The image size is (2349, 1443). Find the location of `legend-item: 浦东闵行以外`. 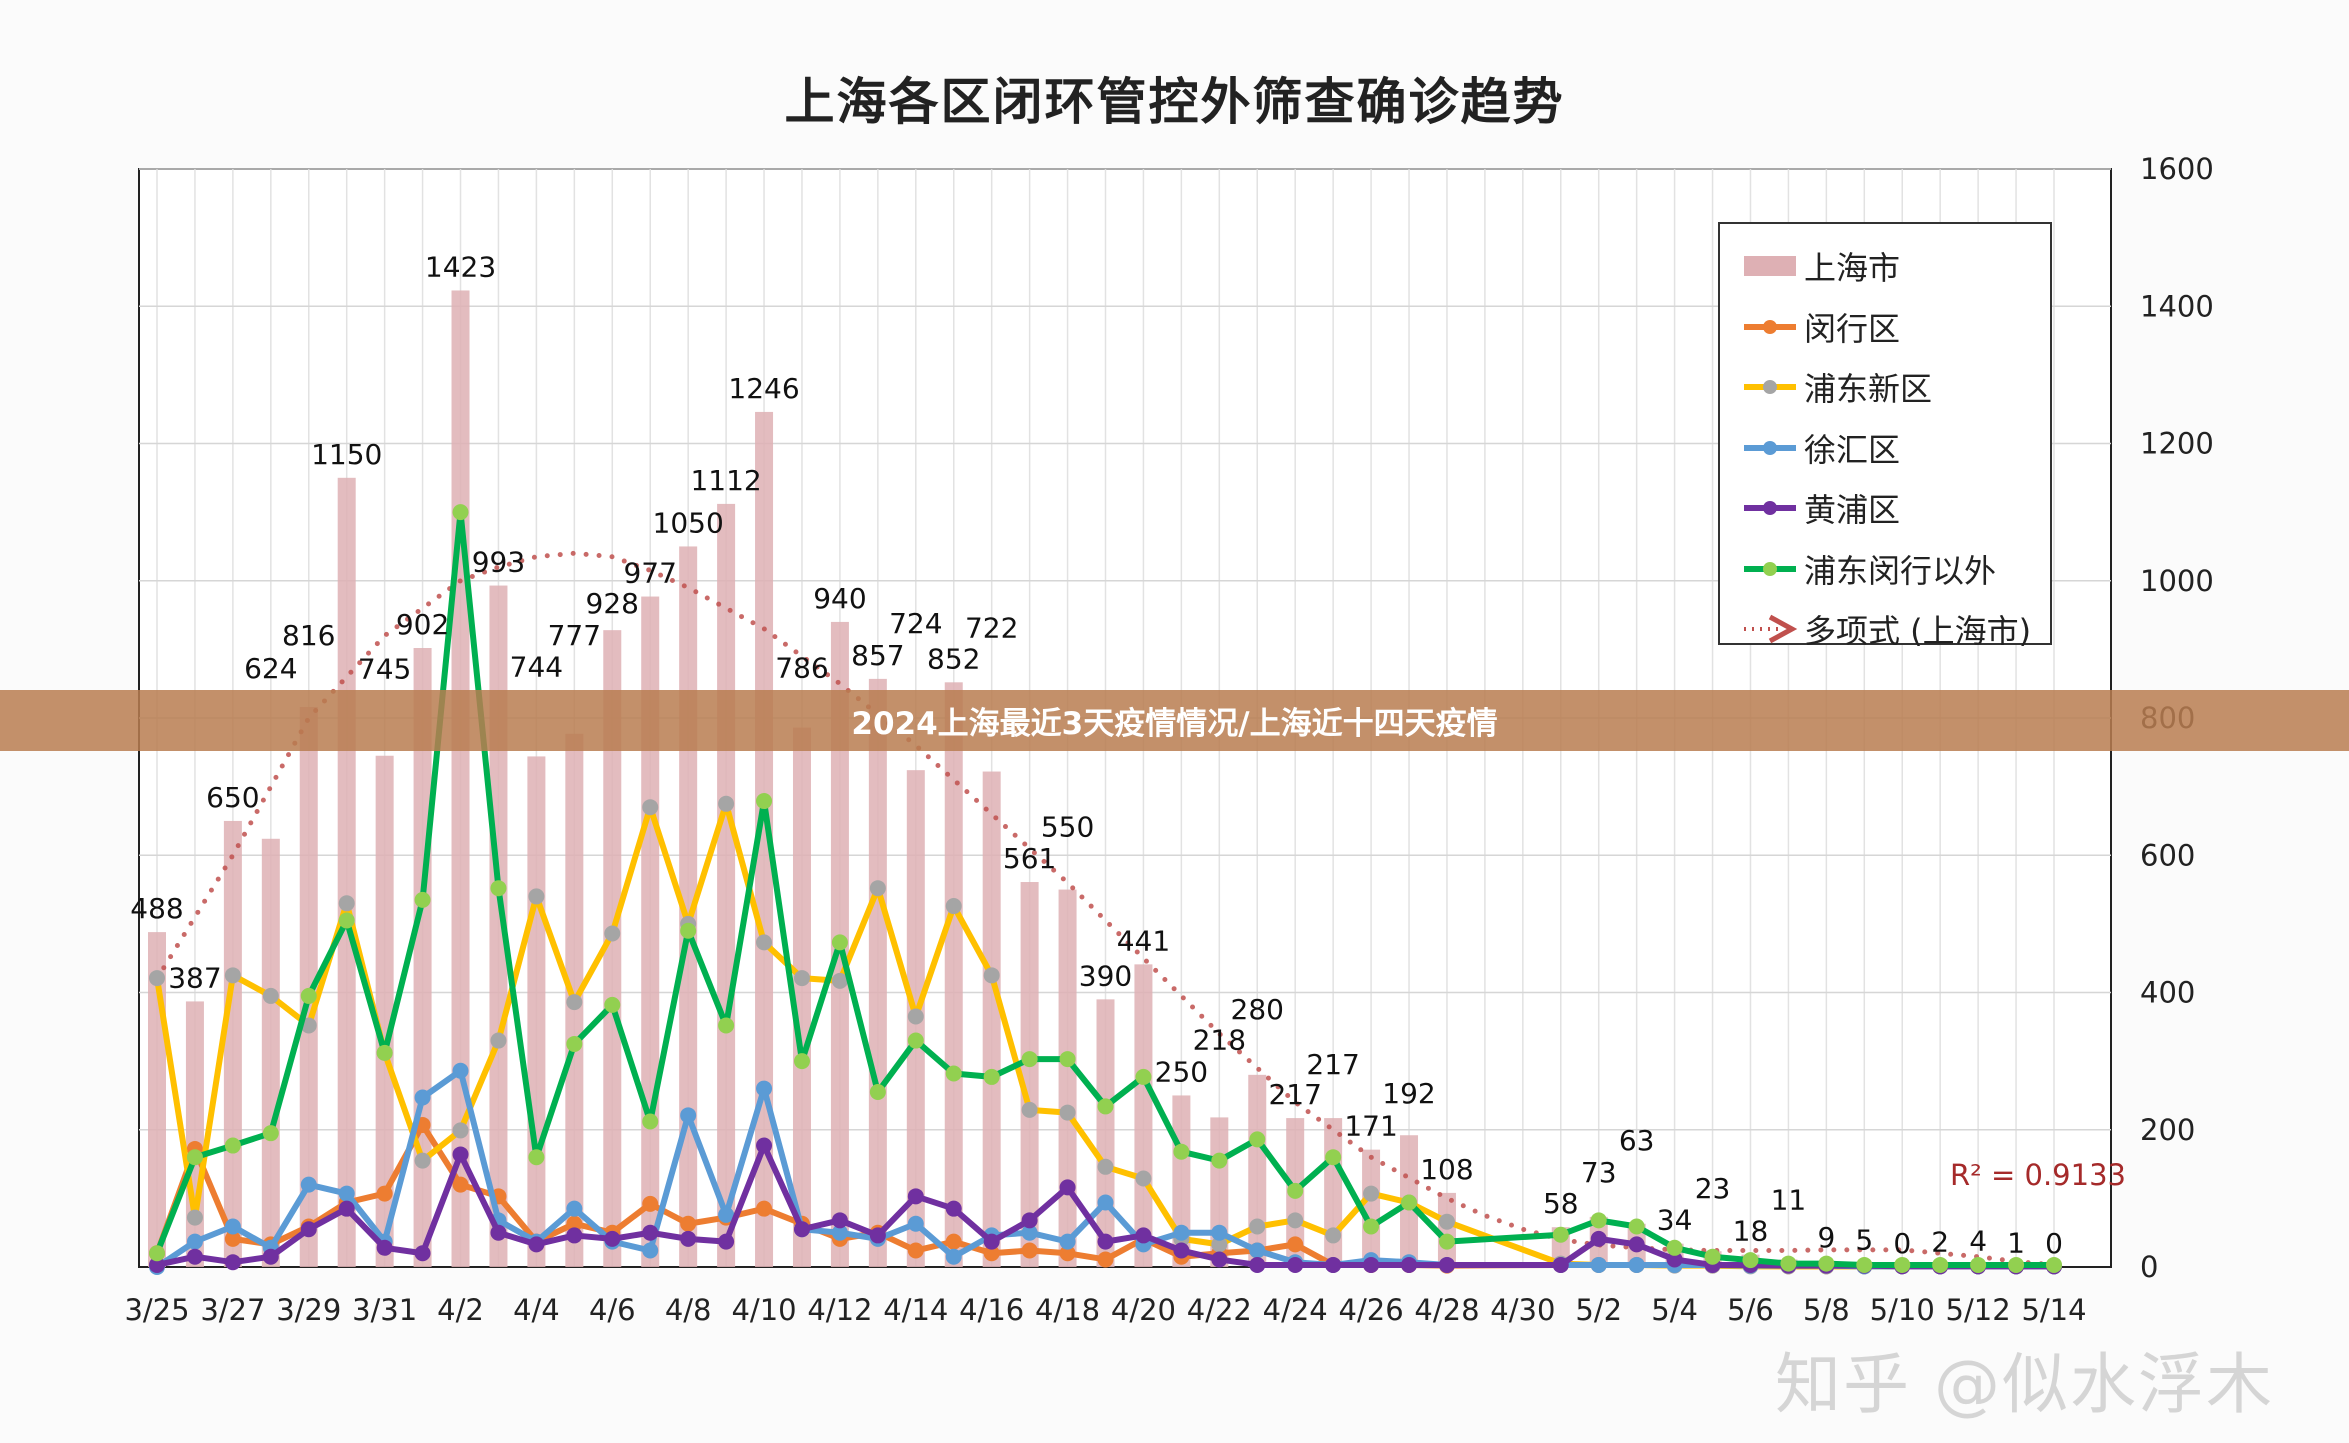

legend-item: 浦东闵行以外 is located at coordinates (1896, 569).